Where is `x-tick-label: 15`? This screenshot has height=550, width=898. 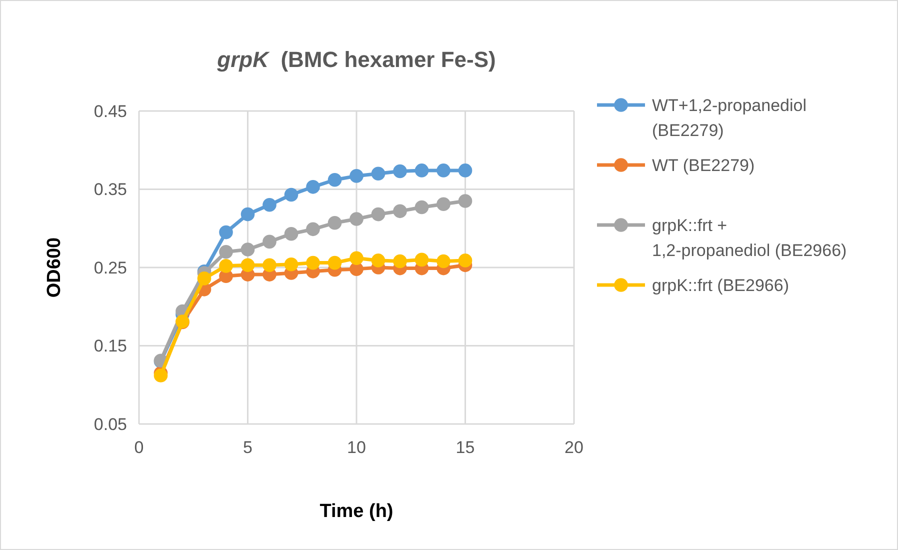
x-tick-label: 15 is located at coordinates (465, 447).